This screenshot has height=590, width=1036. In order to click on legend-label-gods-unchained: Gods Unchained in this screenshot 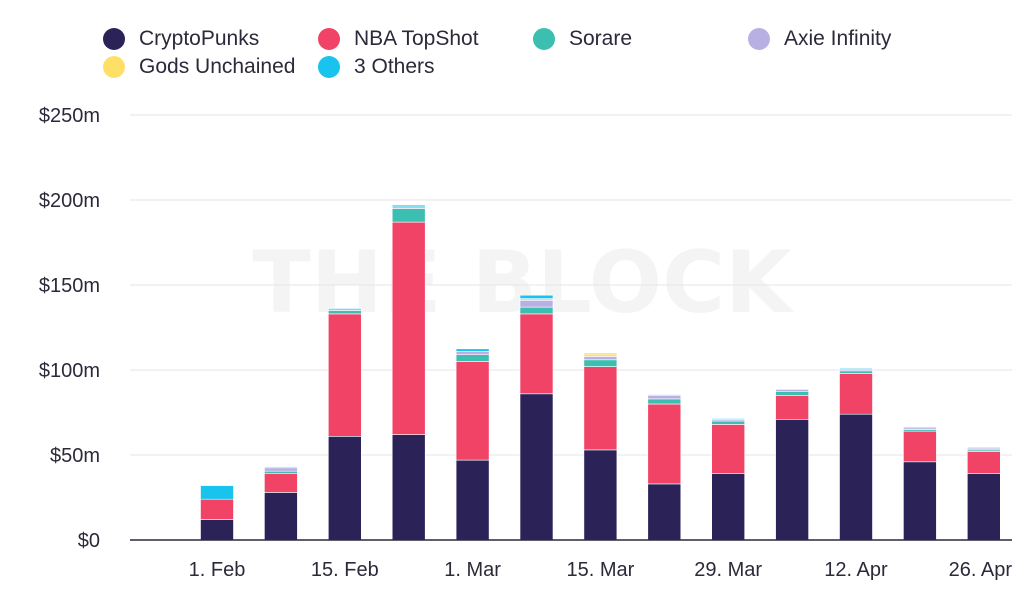, I will do `click(217, 66)`.